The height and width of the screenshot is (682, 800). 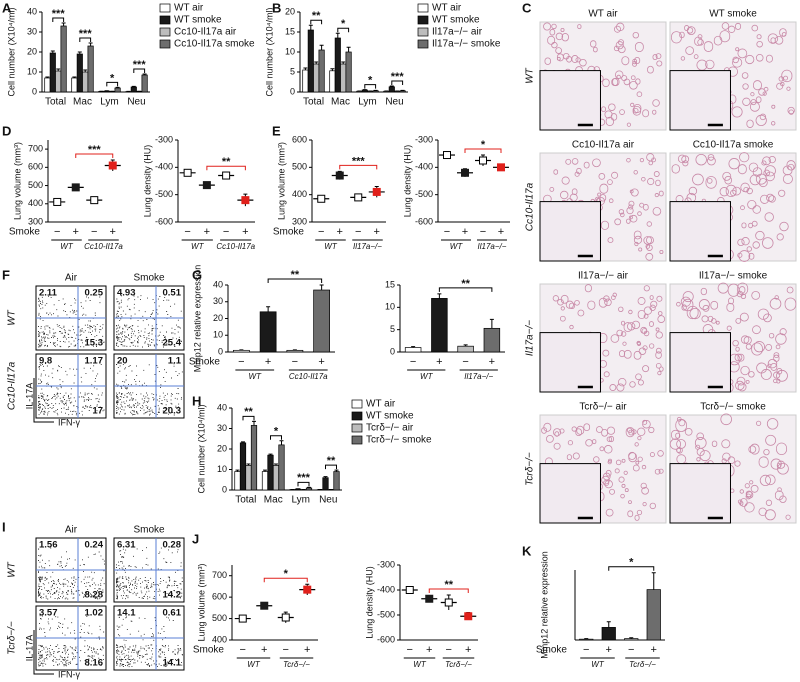 What do you see at coordinates (570, 100) in the screenshot?
I see `inset` at bounding box center [570, 100].